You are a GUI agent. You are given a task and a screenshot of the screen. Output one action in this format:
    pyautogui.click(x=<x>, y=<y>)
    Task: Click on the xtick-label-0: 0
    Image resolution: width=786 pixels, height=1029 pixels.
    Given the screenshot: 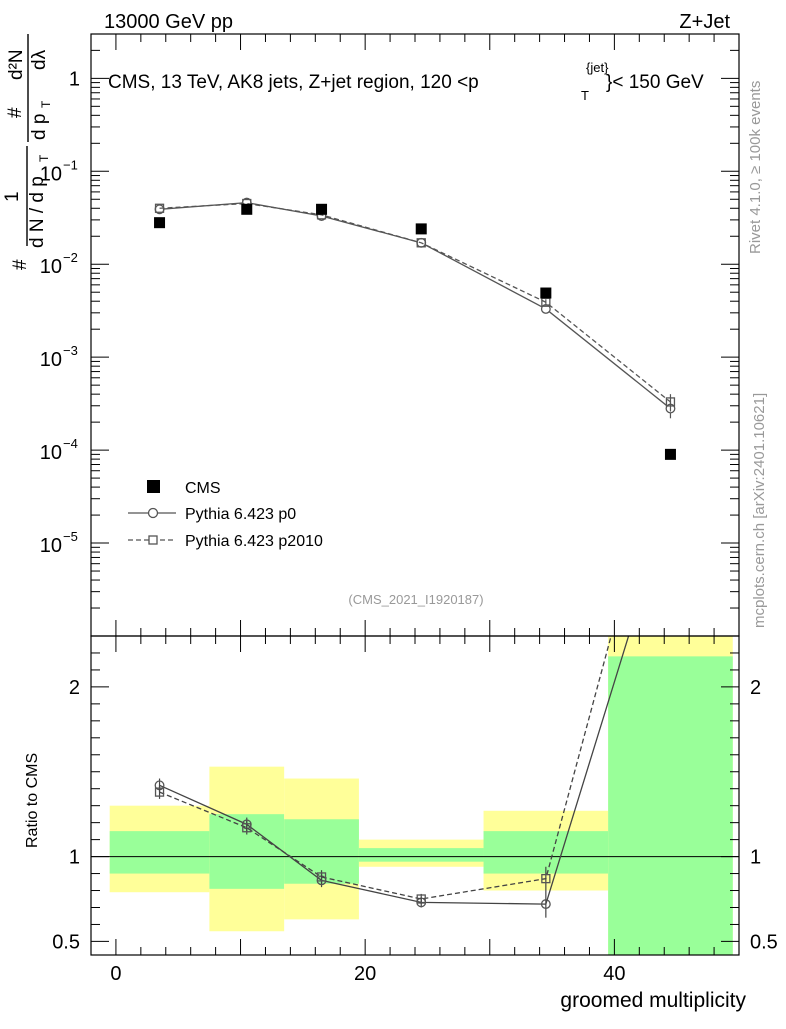 What is the action you would take?
    pyautogui.click(x=115, y=974)
    